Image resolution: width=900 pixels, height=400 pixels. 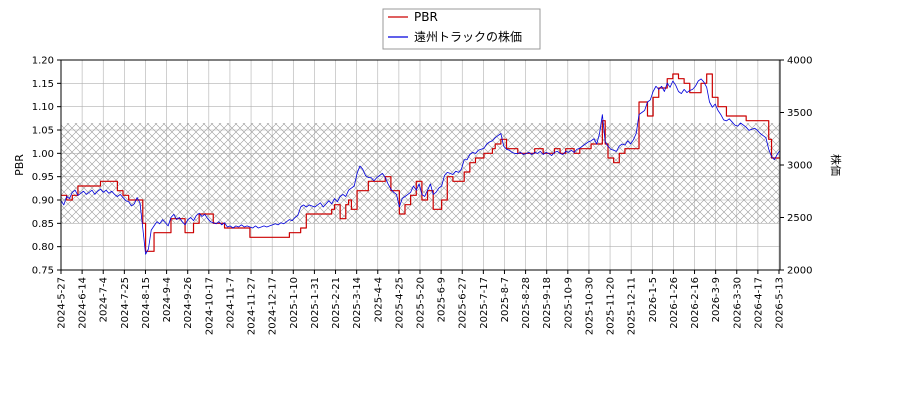 I want to click on left-tick-label: 0.90, so click(x=43, y=201).